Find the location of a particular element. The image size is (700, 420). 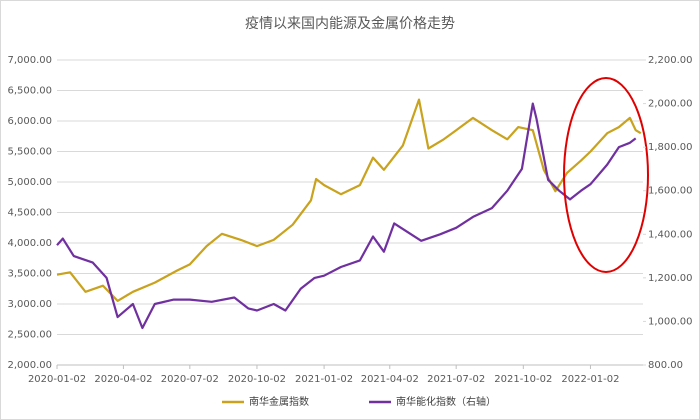

y-tick-label: 2,000.00 is located at coordinates (29, 365).